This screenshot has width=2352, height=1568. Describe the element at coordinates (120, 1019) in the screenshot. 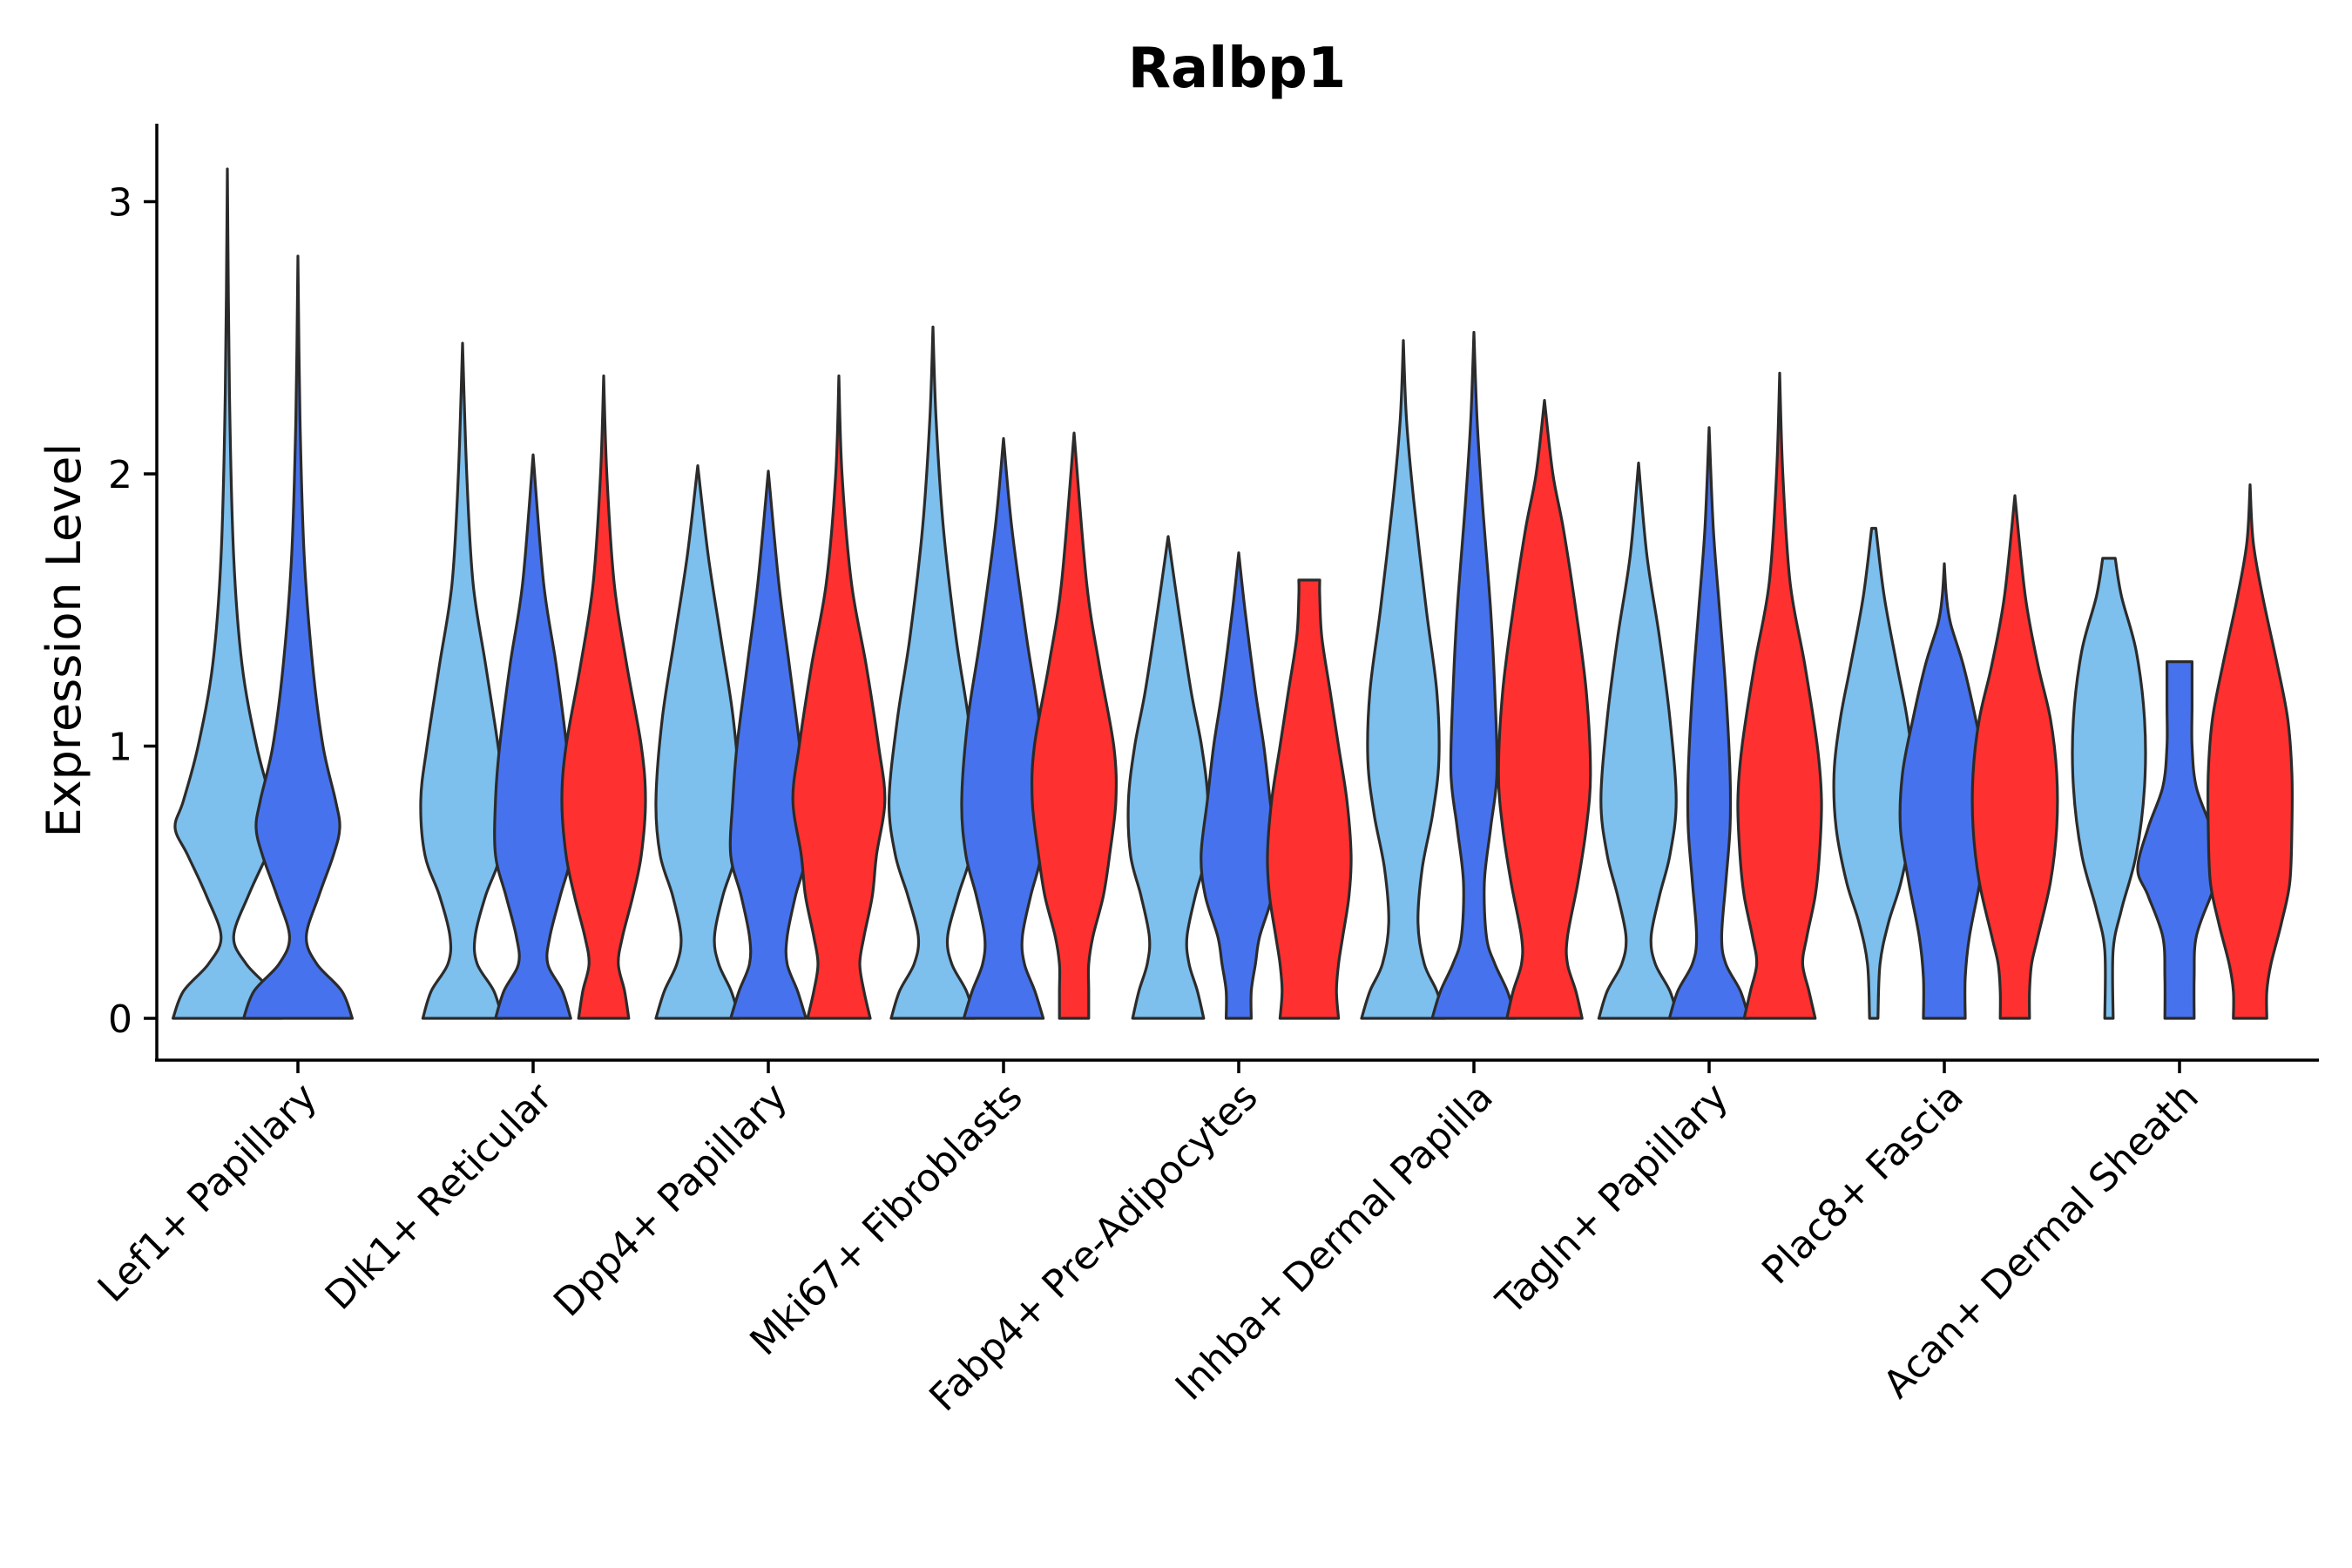

I see `y-tick-label: 0` at that location.